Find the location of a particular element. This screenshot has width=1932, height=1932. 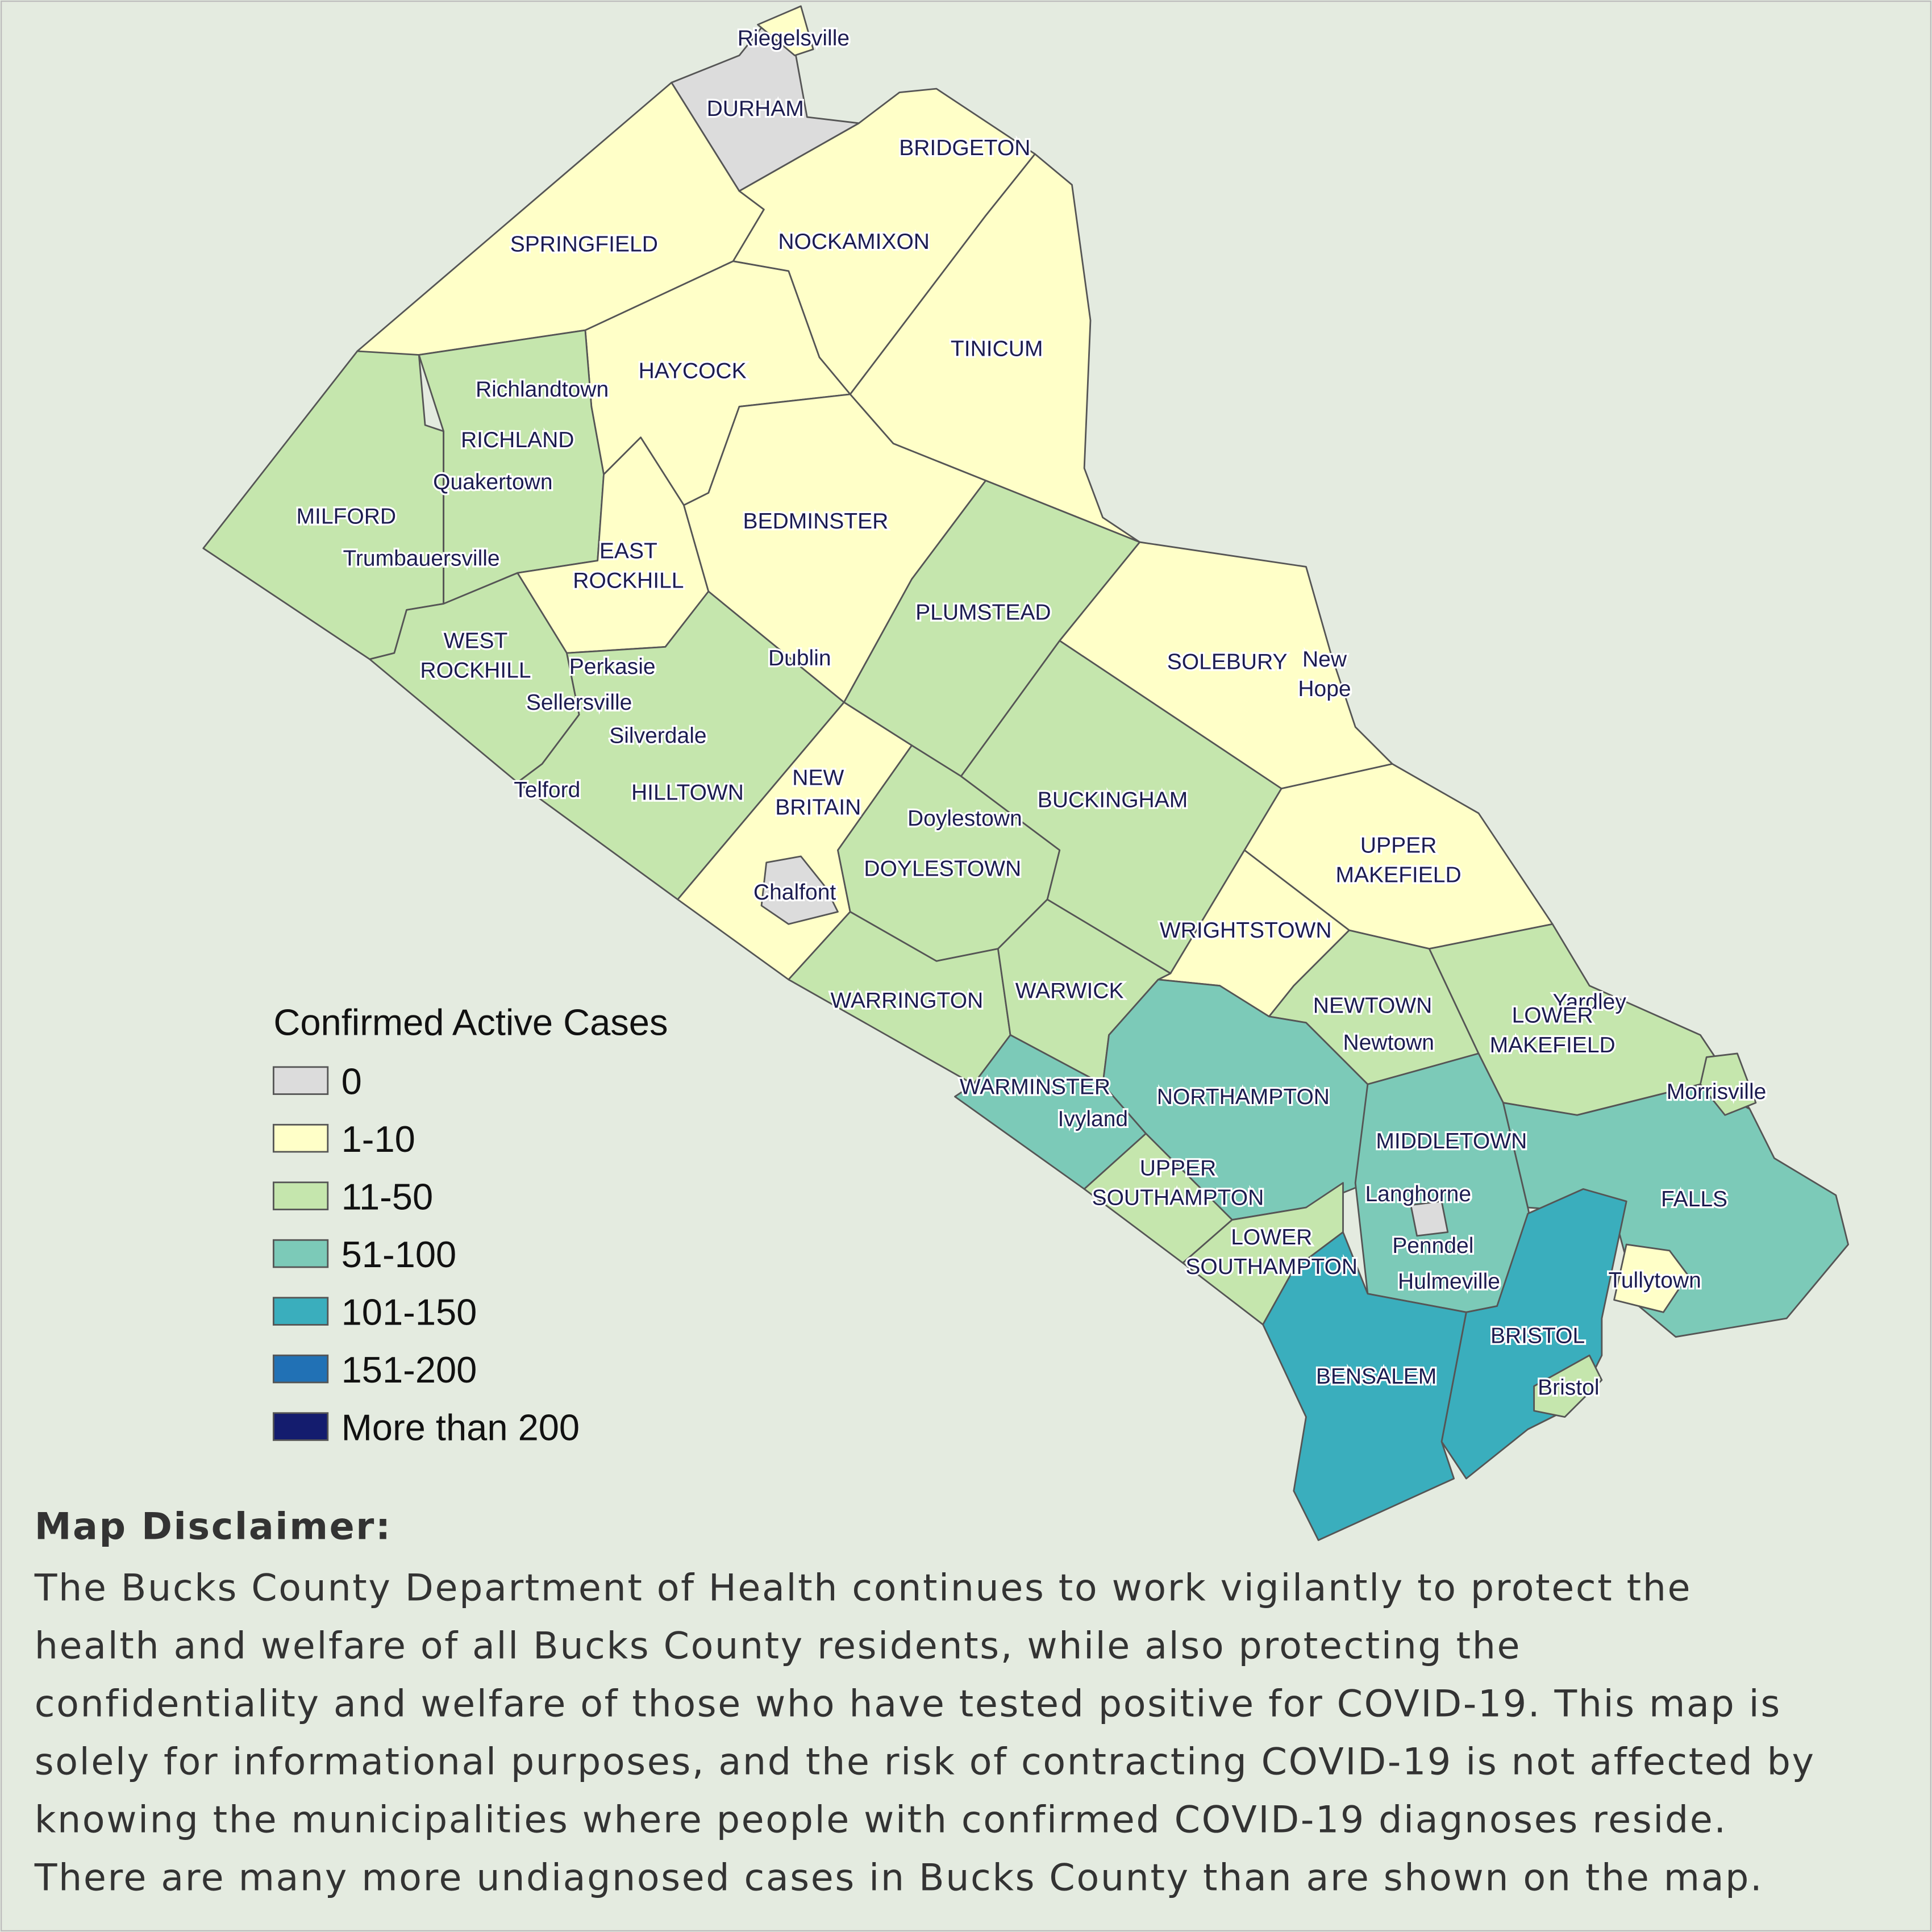

place-label: Hulmeville is located at coordinates (1449, 1281).